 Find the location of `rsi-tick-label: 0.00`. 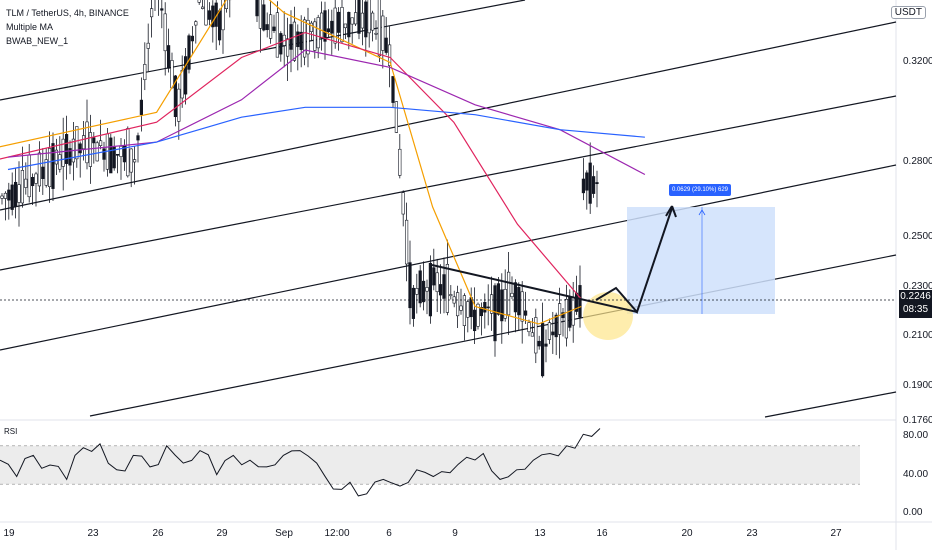

rsi-tick-label: 0.00 is located at coordinates (913, 512).